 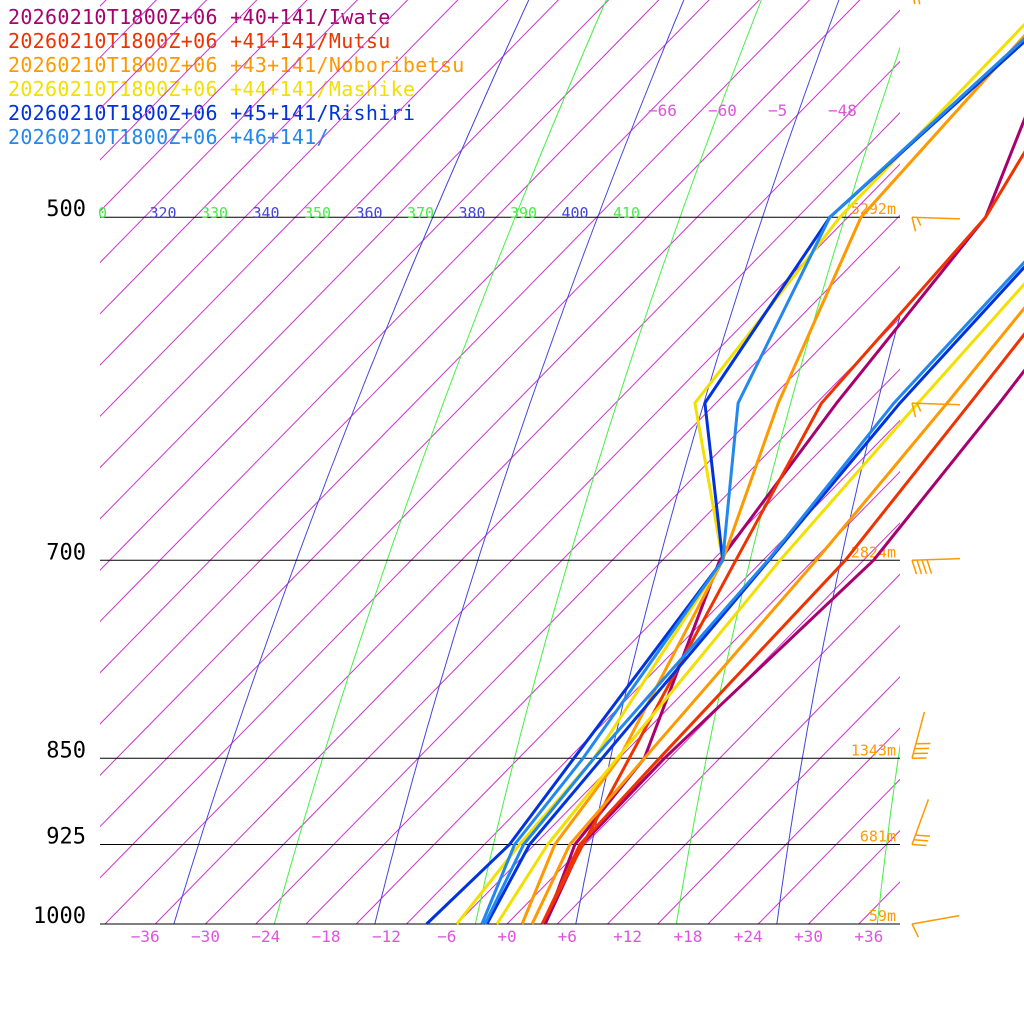 What do you see at coordinates (935, 469) in the screenshot?
I see `wind-barbs` at bounding box center [935, 469].